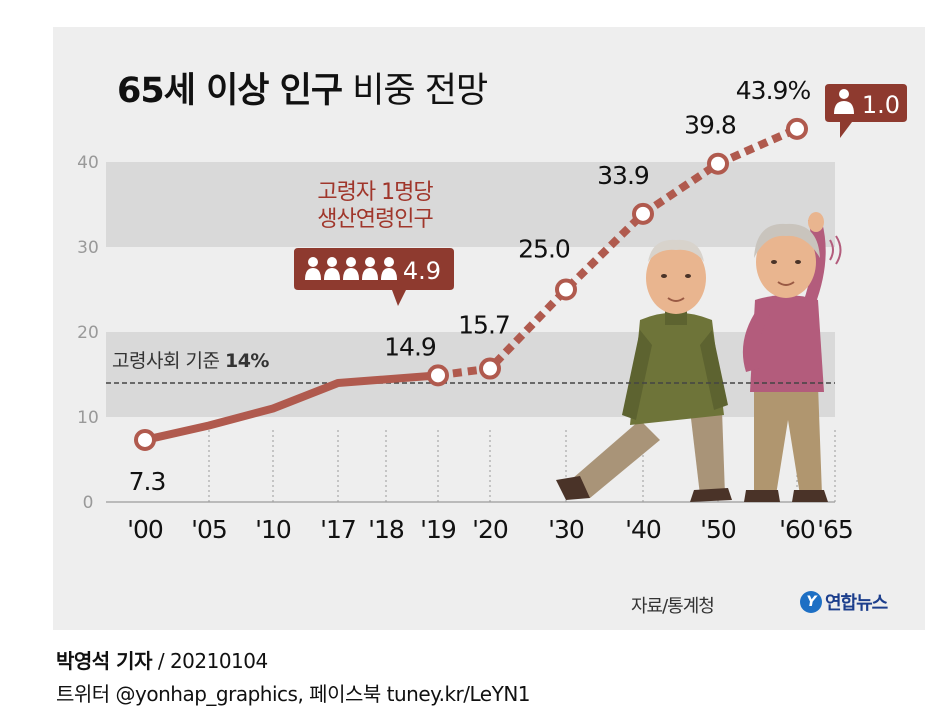 The height and width of the screenshot is (728, 942). Describe the element at coordinates (644, 370) in the screenshot. I see `elderly-man-illustration` at that location.